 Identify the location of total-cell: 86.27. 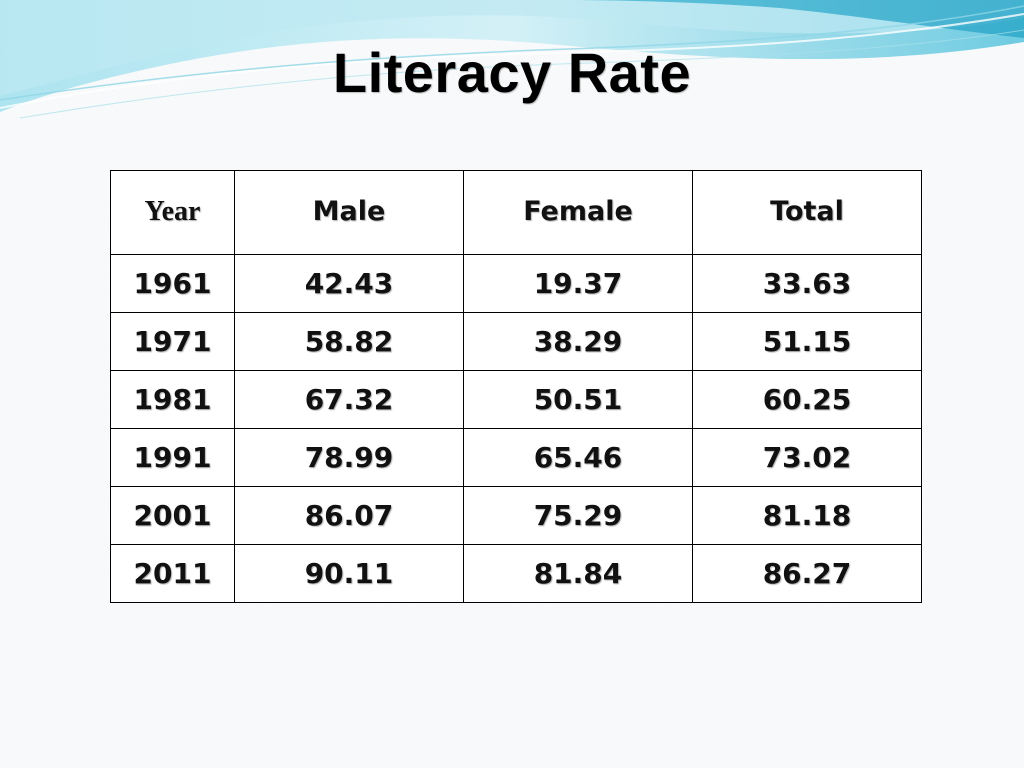
(807, 573).